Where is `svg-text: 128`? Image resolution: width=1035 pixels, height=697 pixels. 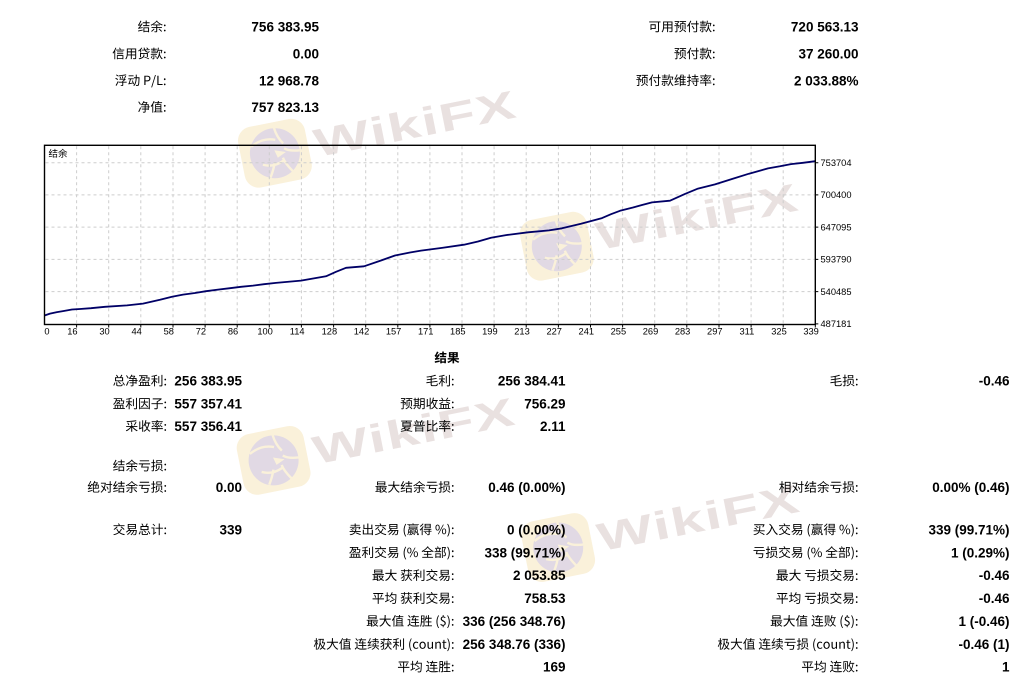
svg-text: 128 is located at coordinates (330, 332).